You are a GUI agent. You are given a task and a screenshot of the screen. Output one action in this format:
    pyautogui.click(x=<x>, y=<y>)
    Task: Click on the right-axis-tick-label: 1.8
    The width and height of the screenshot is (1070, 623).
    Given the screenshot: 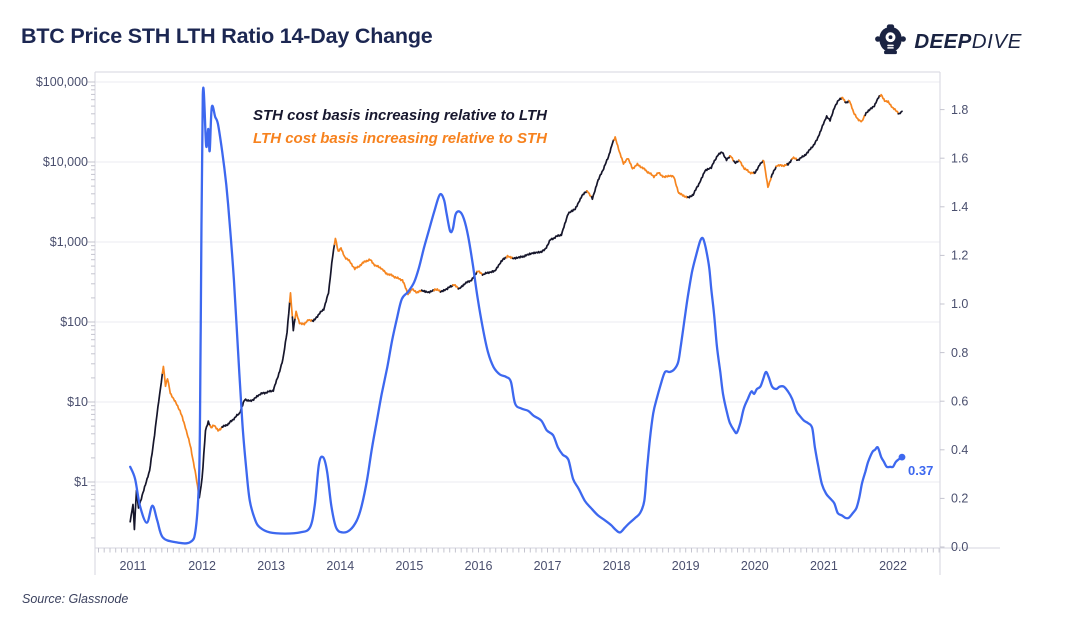 What is the action you would take?
    pyautogui.click(x=959, y=110)
    